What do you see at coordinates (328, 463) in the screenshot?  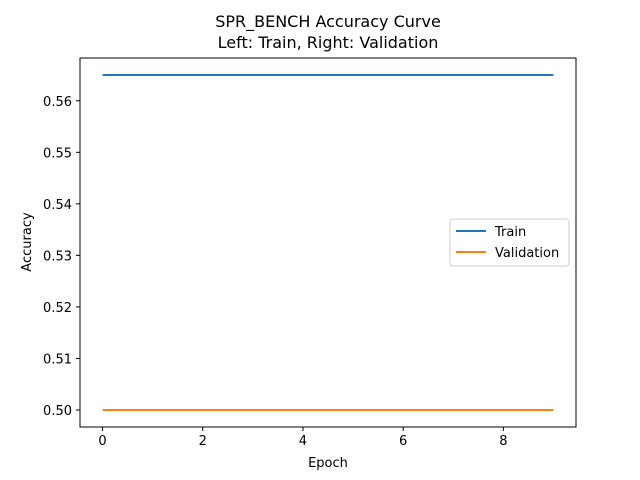 I see `x-axis-label: Epoch` at bounding box center [328, 463].